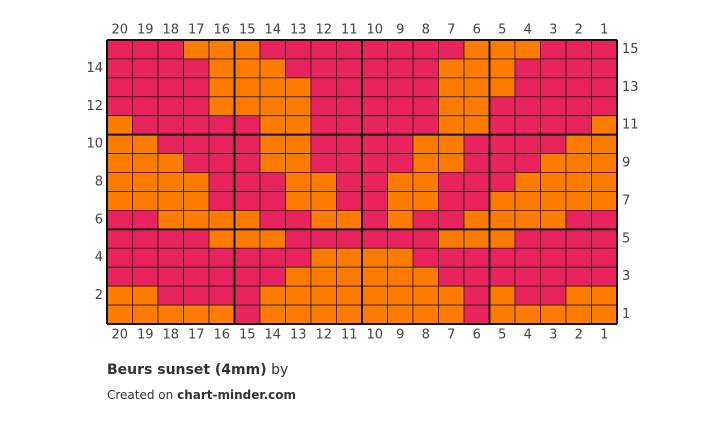 This screenshot has height=427, width=724. Describe the element at coordinates (187, 370) in the screenshot. I see `pattern-title: Beurs sunset (4mm)` at that location.